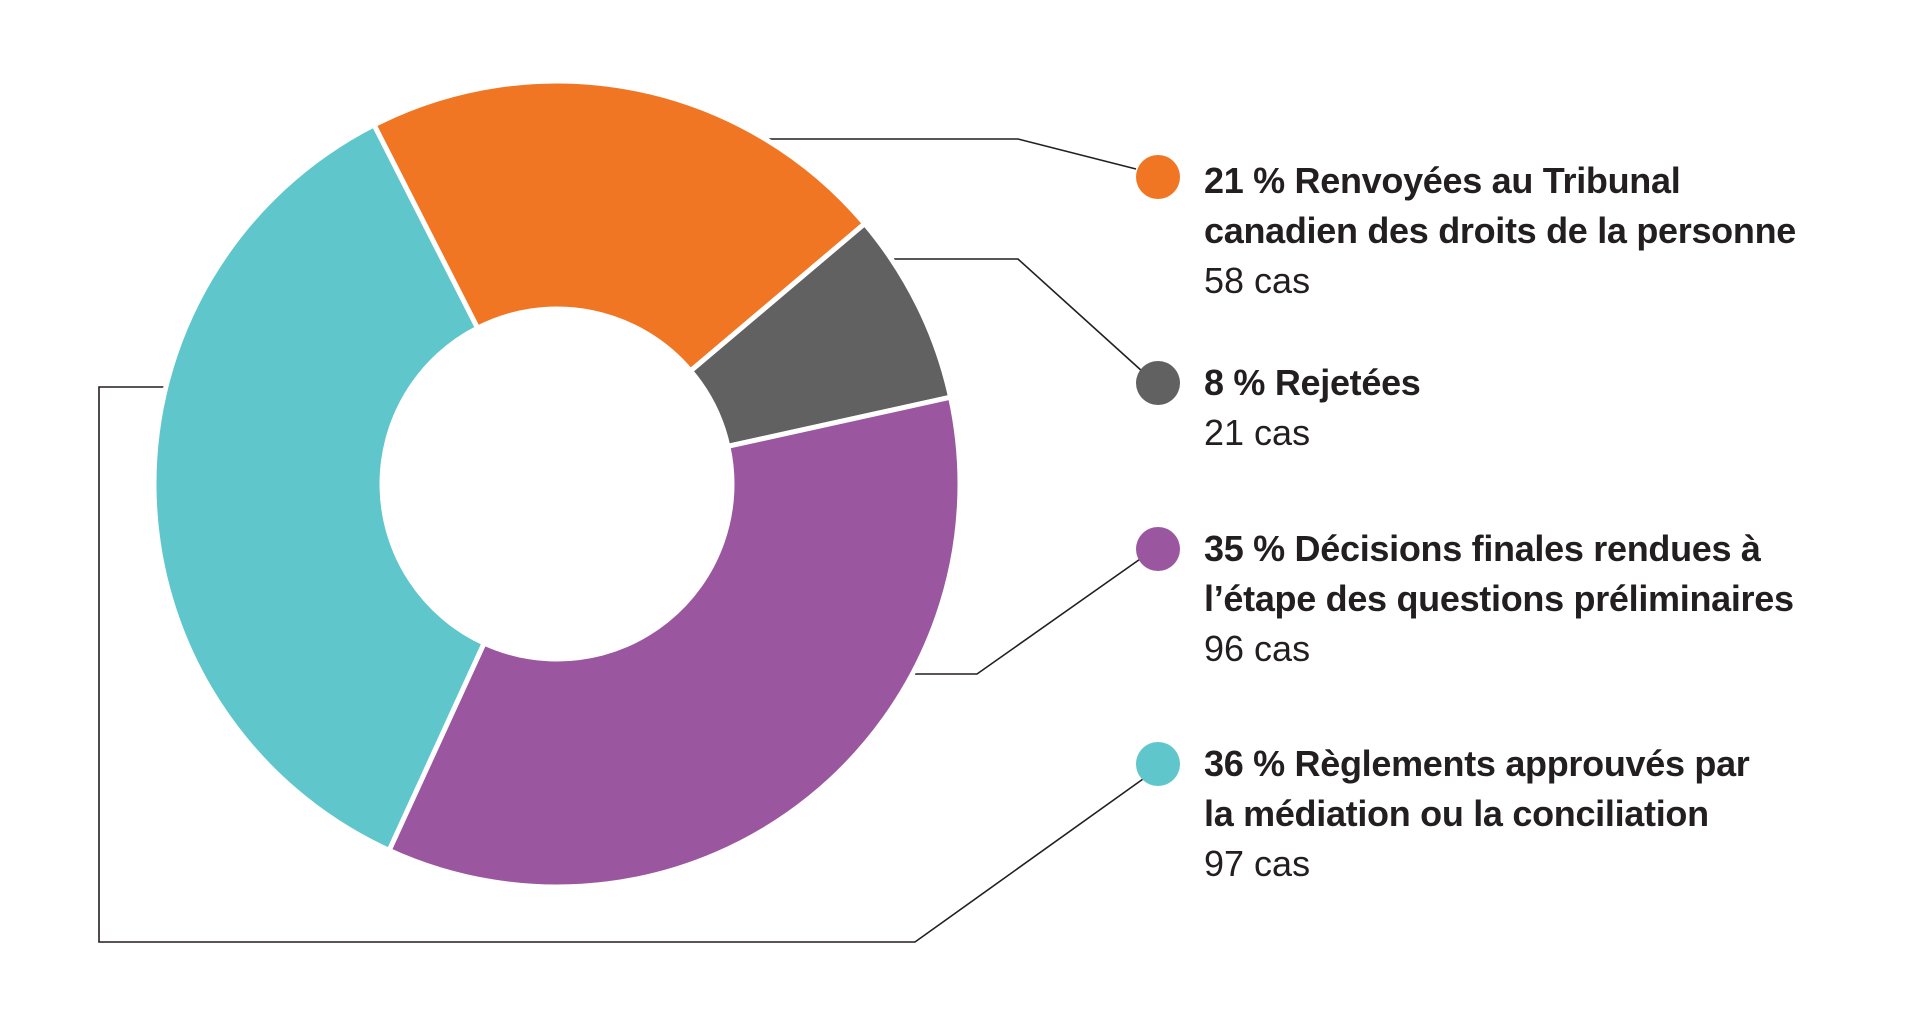 The height and width of the screenshot is (1028, 1921). I want to click on legend-count: 58 cas, so click(1257, 280).